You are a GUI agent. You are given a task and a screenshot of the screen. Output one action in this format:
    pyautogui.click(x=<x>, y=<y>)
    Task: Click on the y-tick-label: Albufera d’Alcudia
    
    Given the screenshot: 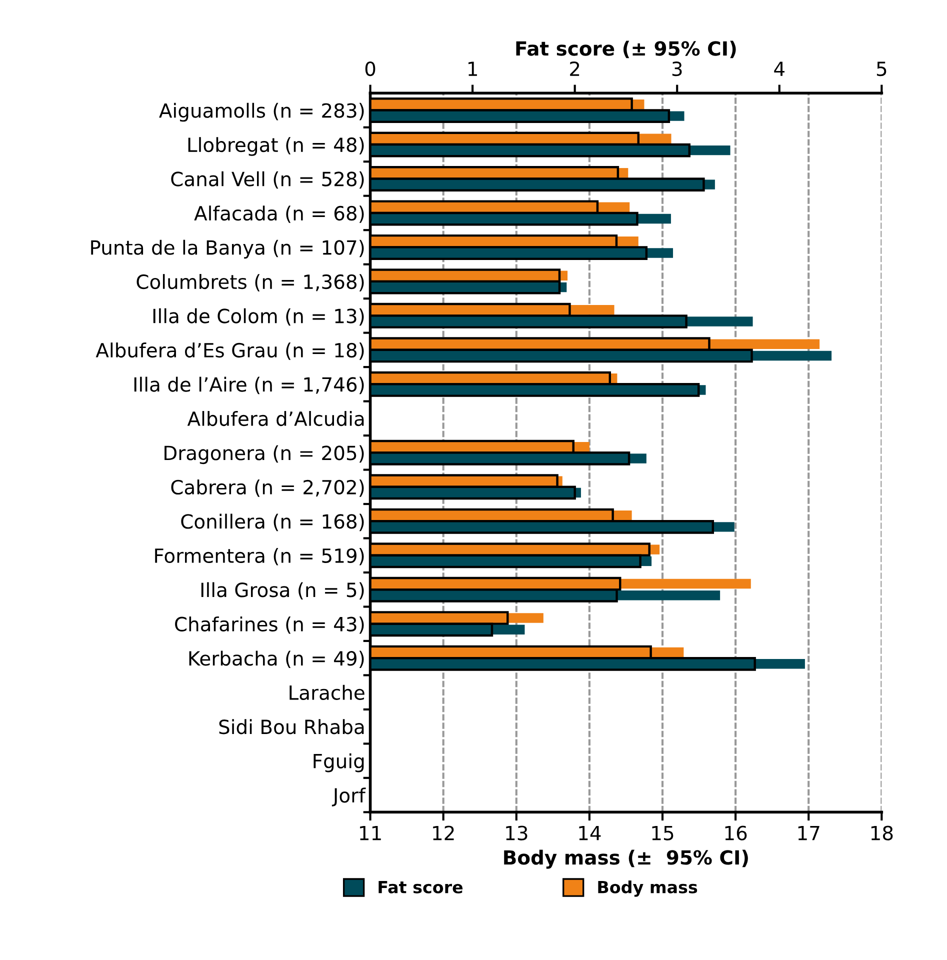 What is the action you would take?
    pyautogui.click(x=275, y=418)
    